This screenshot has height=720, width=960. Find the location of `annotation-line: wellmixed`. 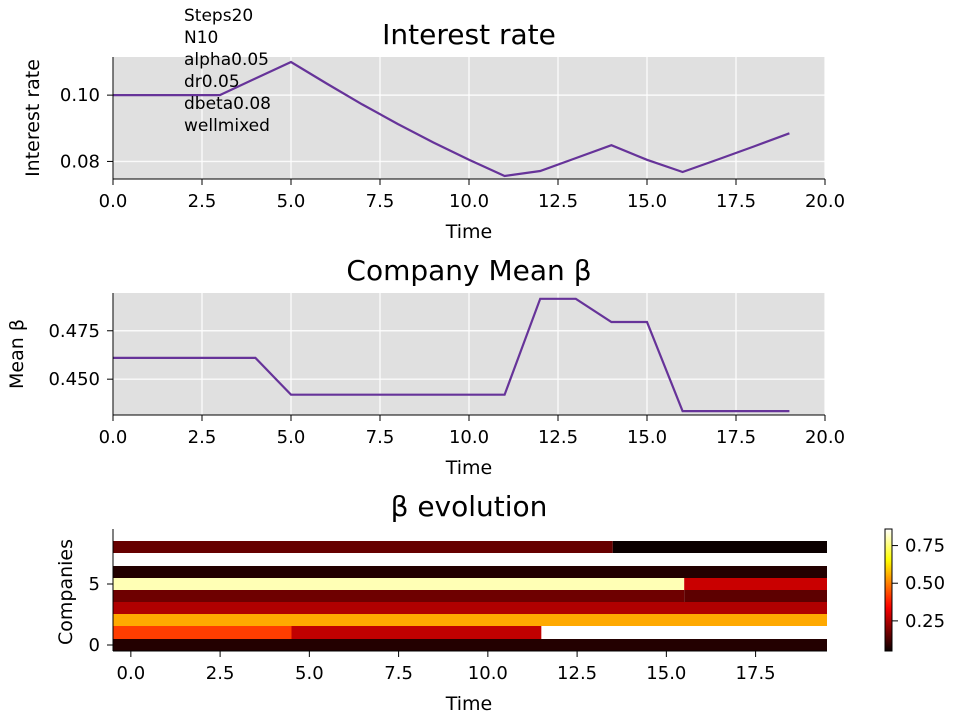

annotation-line: wellmixed is located at coordinates (227, 126).